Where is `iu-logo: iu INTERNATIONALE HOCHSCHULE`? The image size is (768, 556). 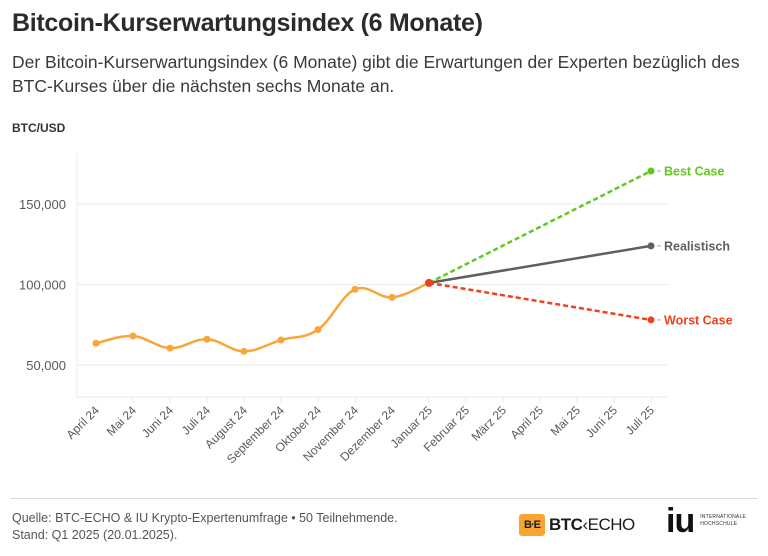 iu-logo: iu INTERNATIONALE HOCHSCHULE is located at coordinates (706, 521).